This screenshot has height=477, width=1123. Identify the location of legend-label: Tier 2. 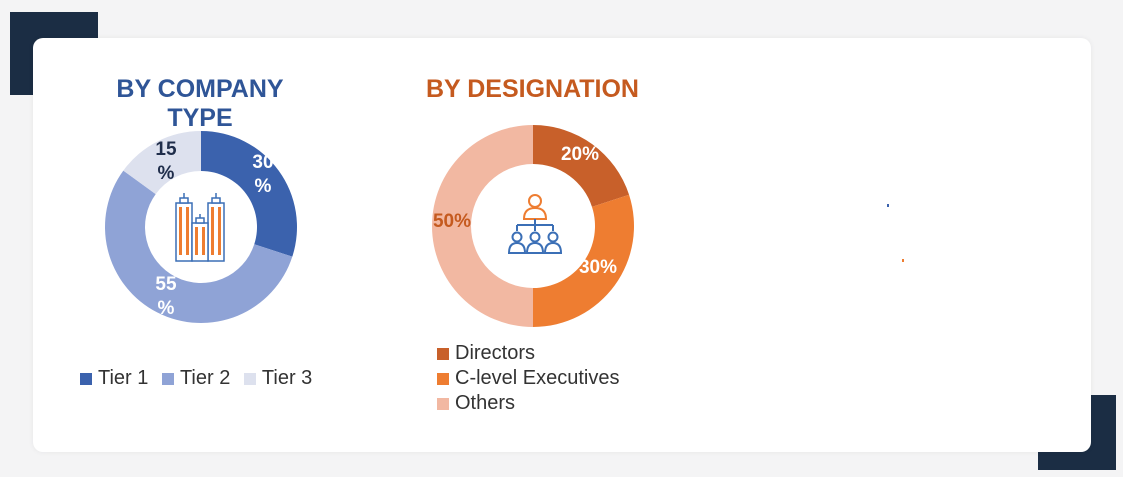
(205, 378).